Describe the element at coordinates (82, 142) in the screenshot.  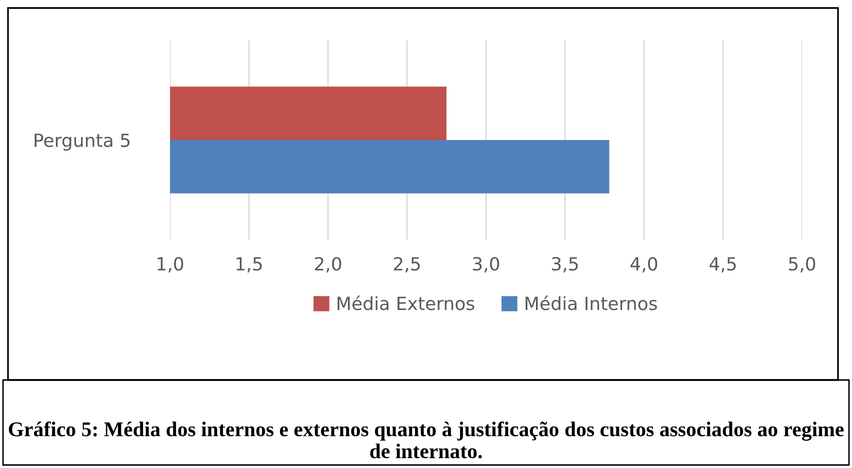
I see `y-tick-label: Pergunta 5` at that location.